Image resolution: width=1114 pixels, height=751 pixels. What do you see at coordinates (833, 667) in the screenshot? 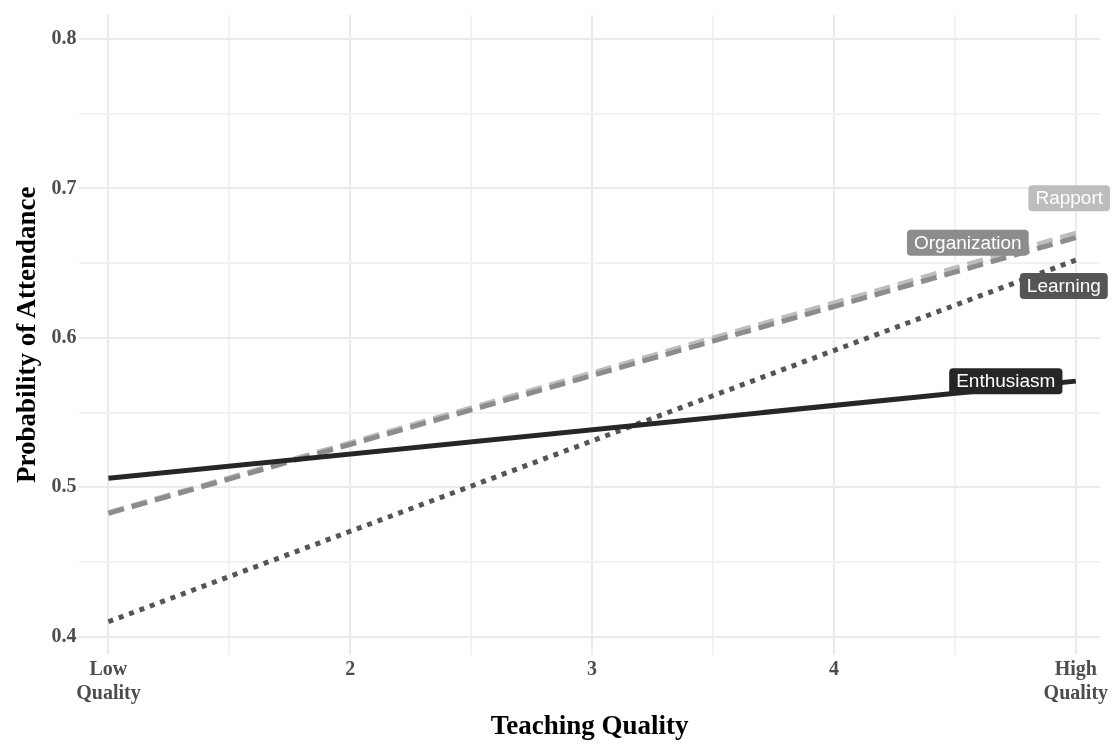
I see `x-tick-label: 4` at bounding box center [833, 667].